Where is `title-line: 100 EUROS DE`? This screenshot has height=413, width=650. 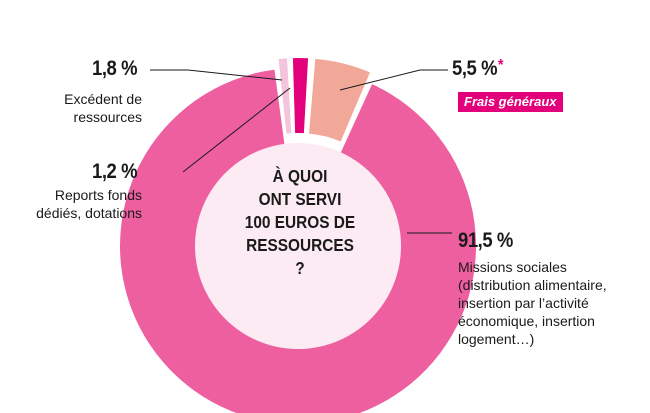
title-line: 100 EUROS DE is located at coordinates (300, 222).